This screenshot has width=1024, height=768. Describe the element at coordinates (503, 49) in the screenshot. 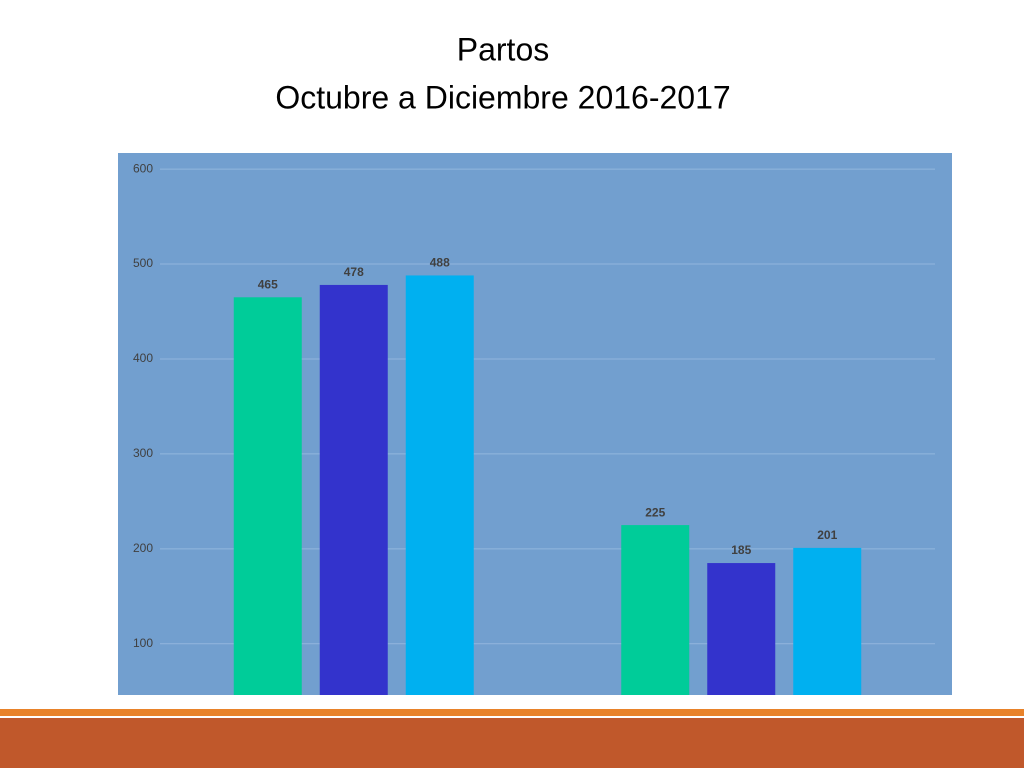

I see `chart-title: Partos` at that location.